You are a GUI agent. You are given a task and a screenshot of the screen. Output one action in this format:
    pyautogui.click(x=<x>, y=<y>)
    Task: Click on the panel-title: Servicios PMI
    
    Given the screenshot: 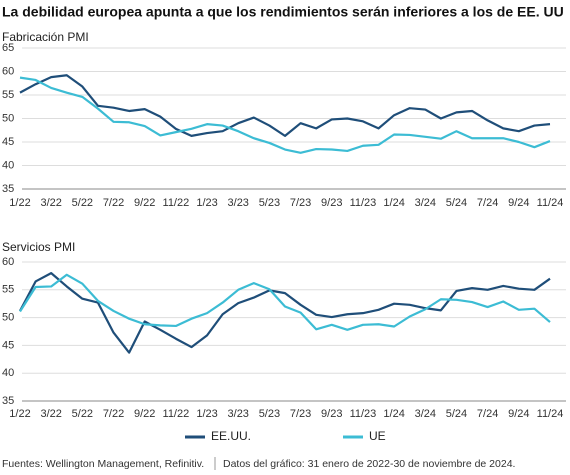 What is the action you would take?
    pyautogui.click(x=38, y=247)
    